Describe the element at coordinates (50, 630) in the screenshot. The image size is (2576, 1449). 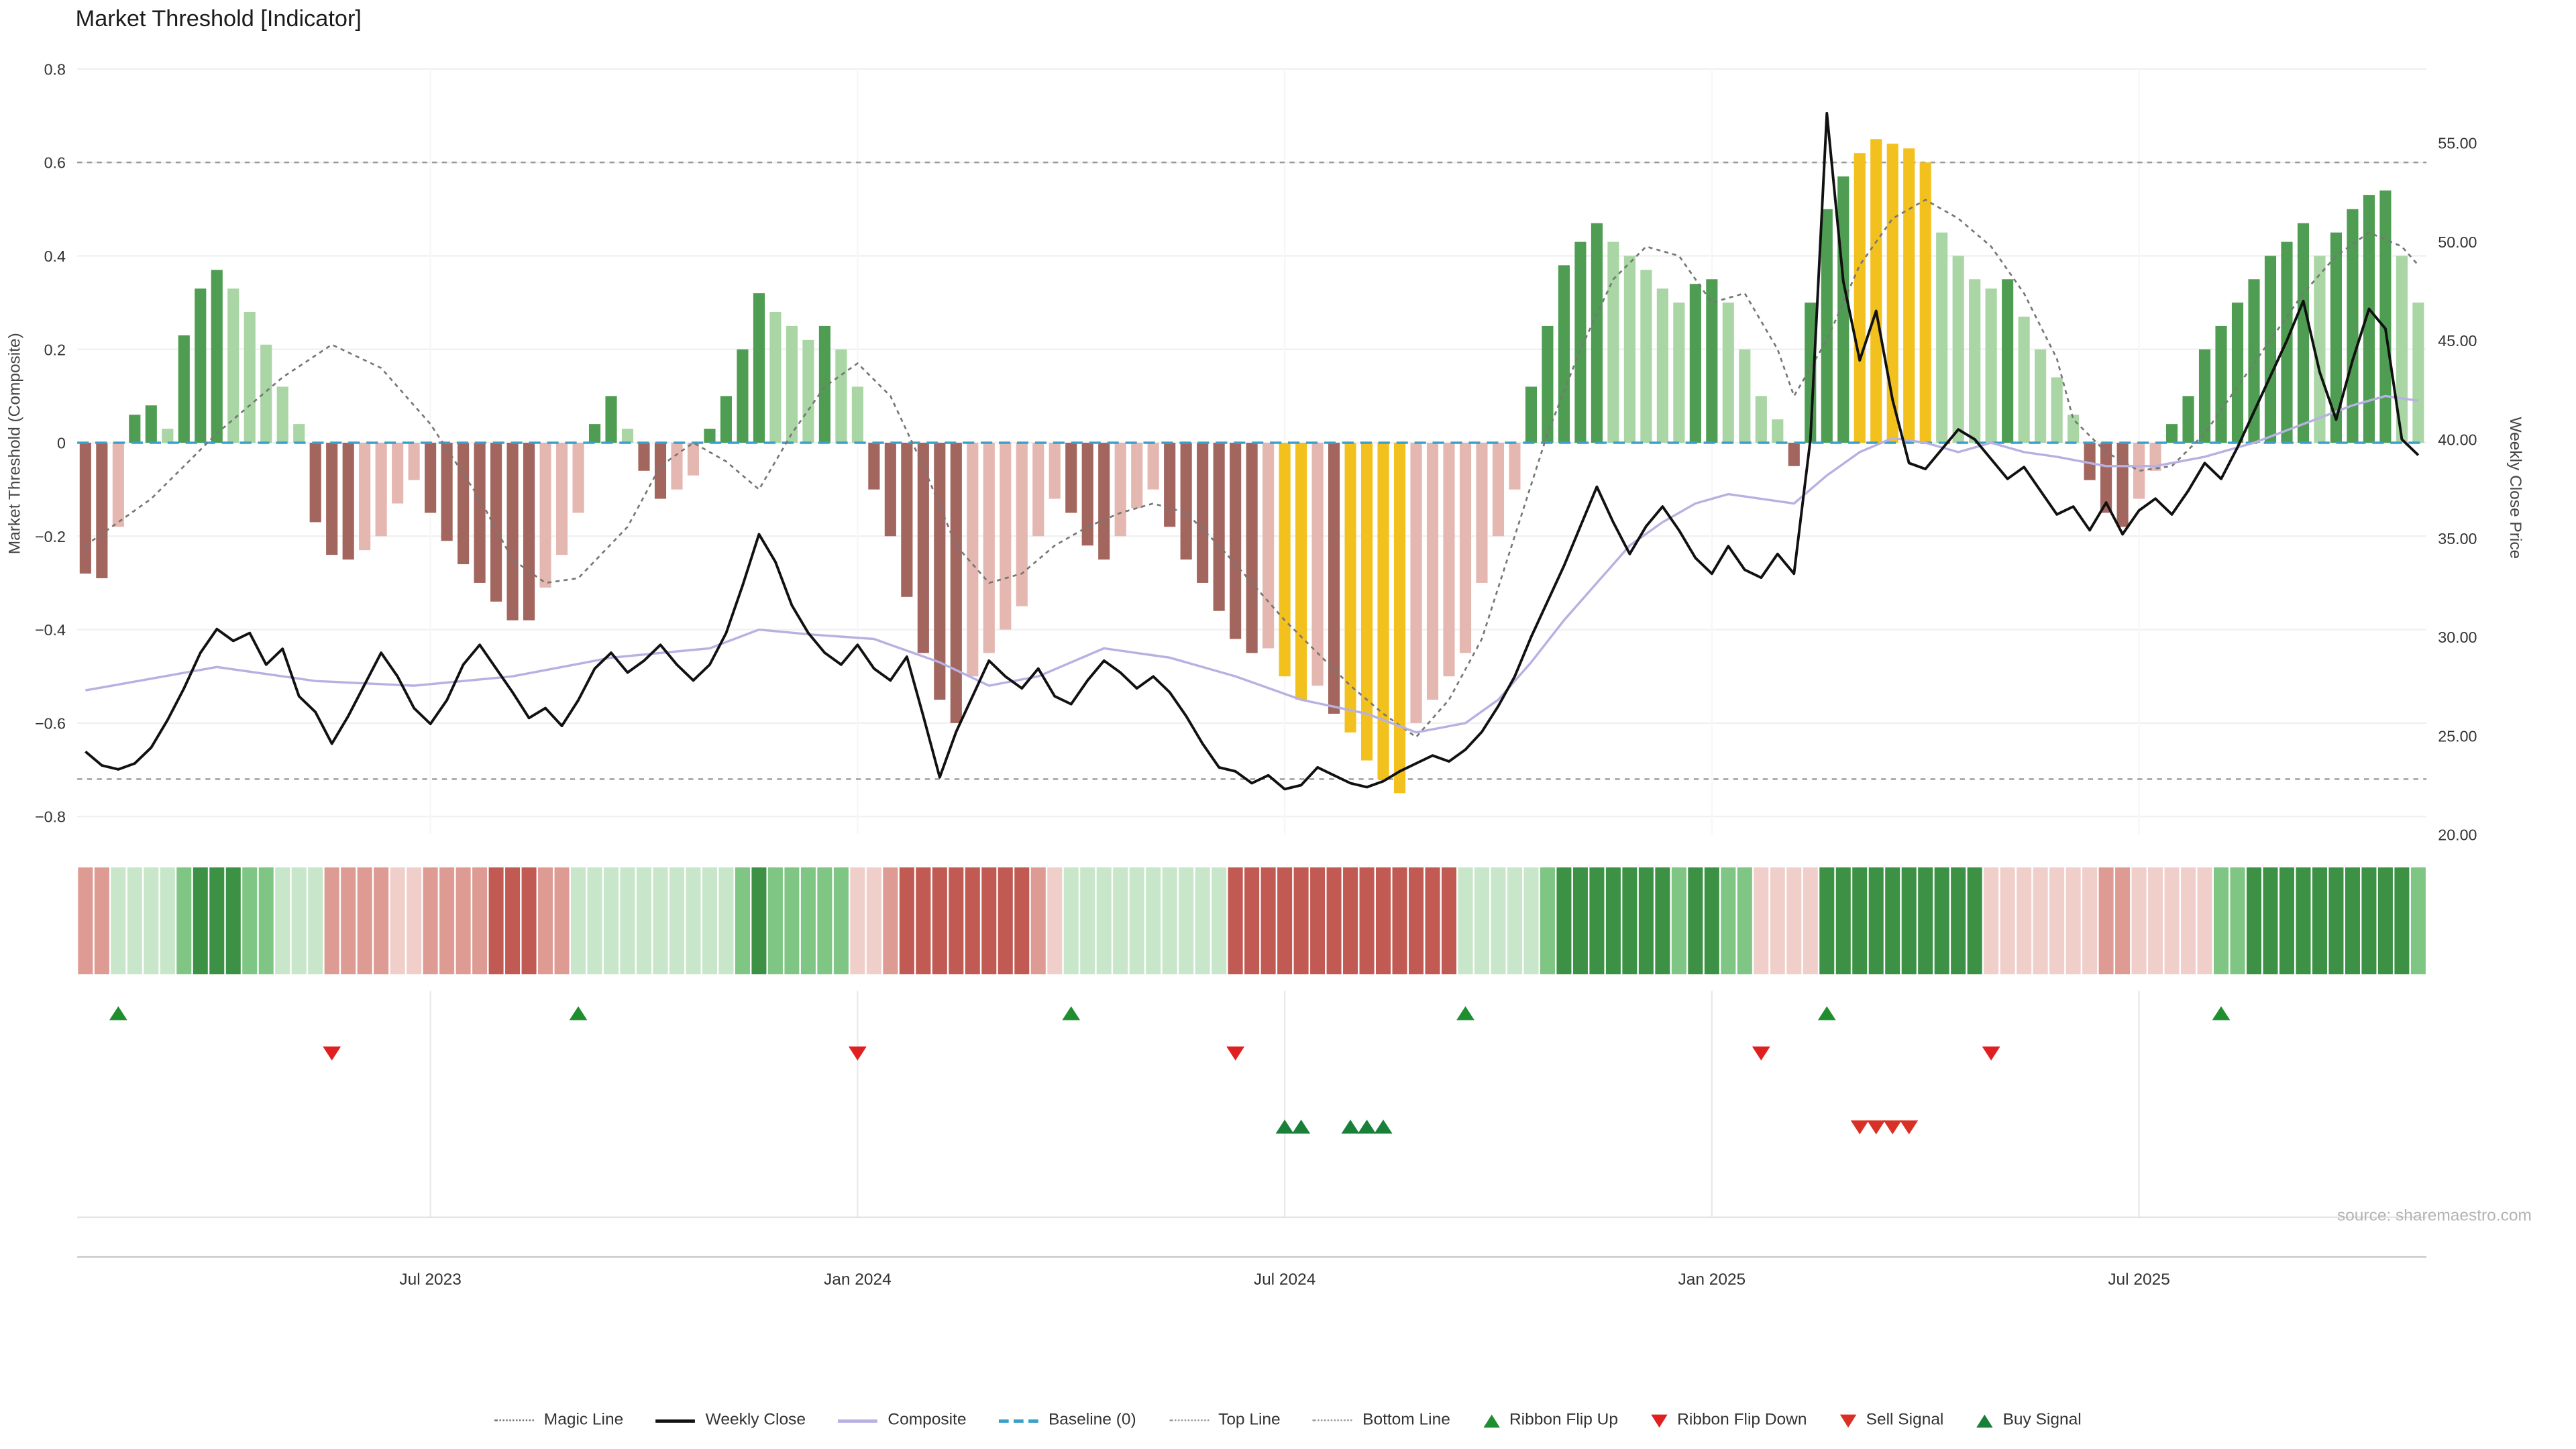
I see `y-left-tick: −0.4` at that location.